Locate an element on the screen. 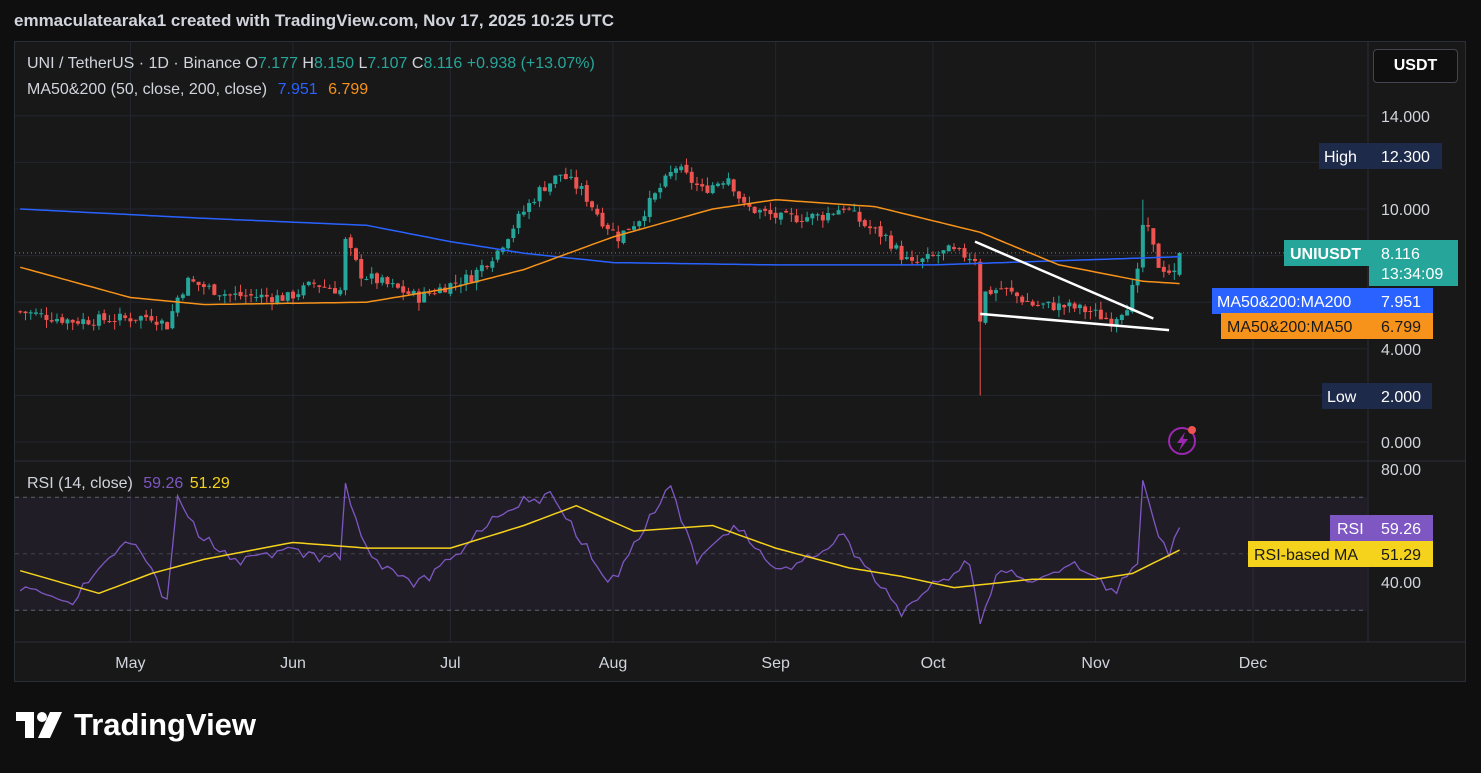 The height and width of the screenshot is (773, 1481). lightning-icon is located at coordinates (1182, 440).